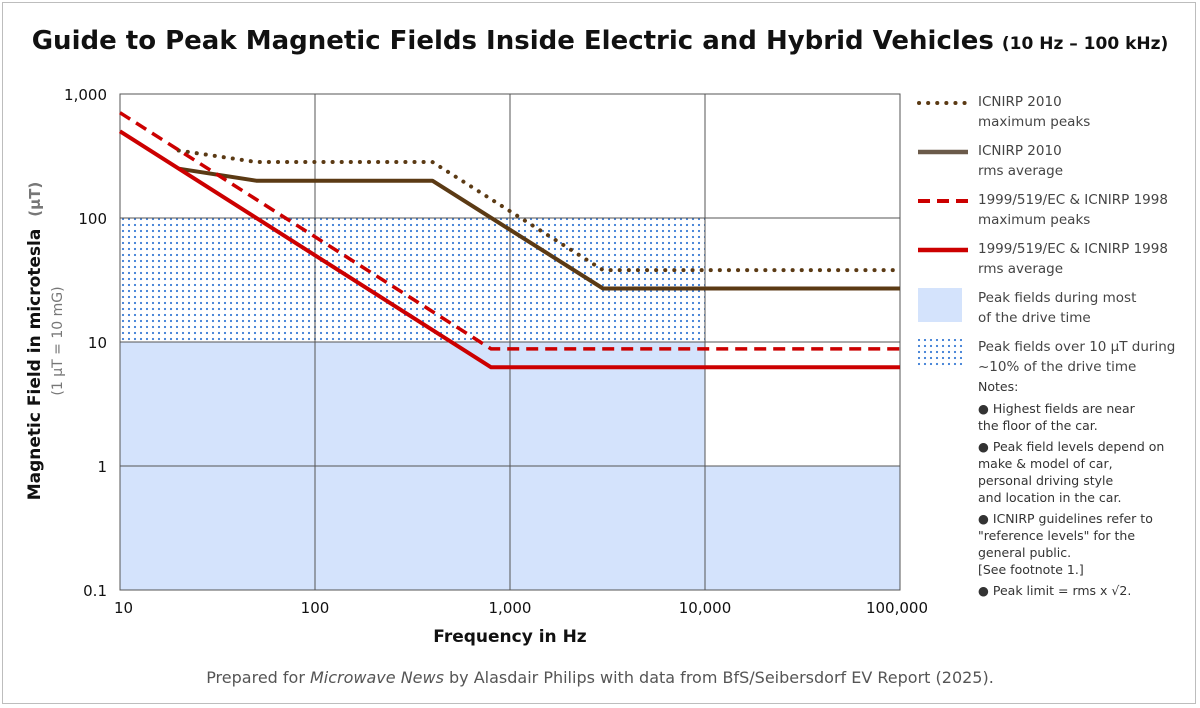 This screenshot has height=708, width=1200. What do you see at coordinates (85, 95) in the screenshot?
I see `y-tick-label-4: 1,000` at bounding box center [85, 95].